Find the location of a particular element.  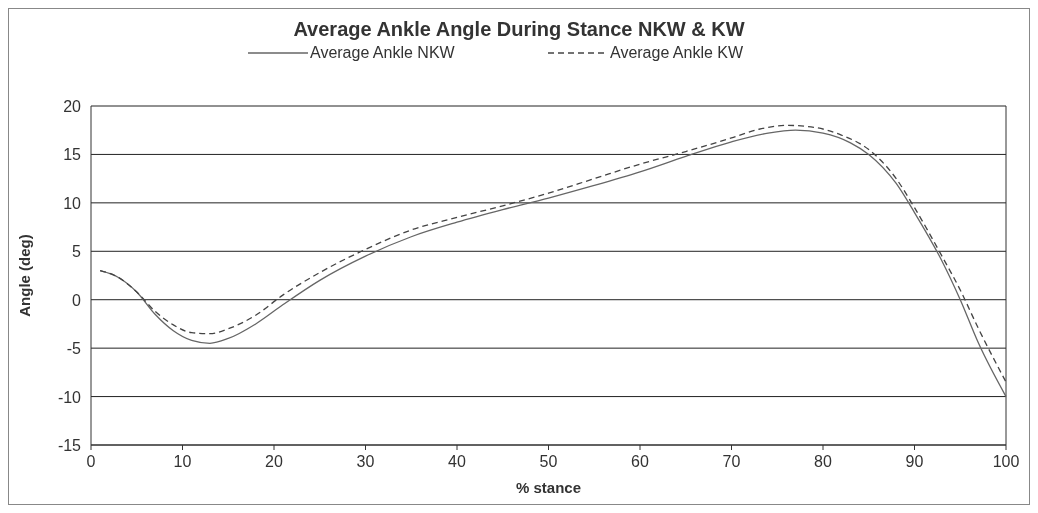

legend-label: Average Ankle NKW is located at coordinates (383, 52).